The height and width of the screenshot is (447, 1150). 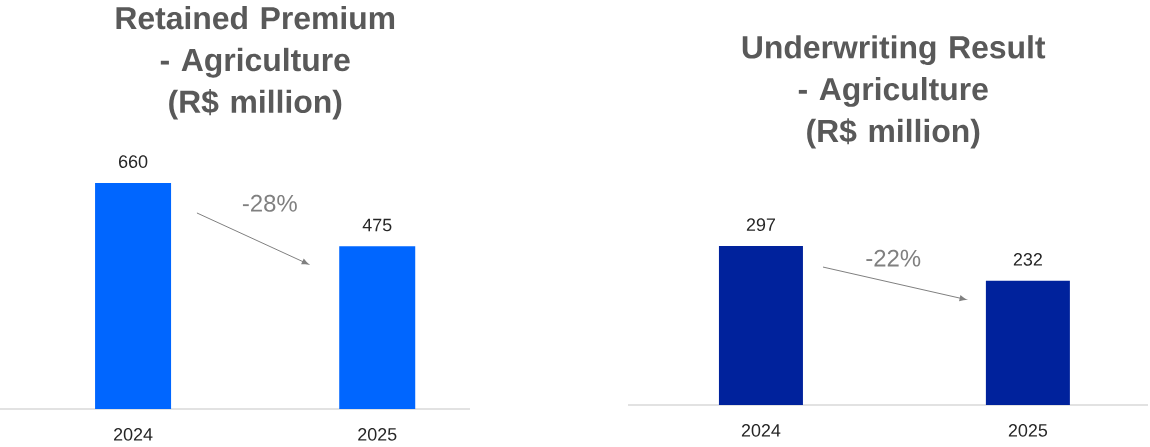 I want to click on annotation: -28%, so click(x=269, y=203).